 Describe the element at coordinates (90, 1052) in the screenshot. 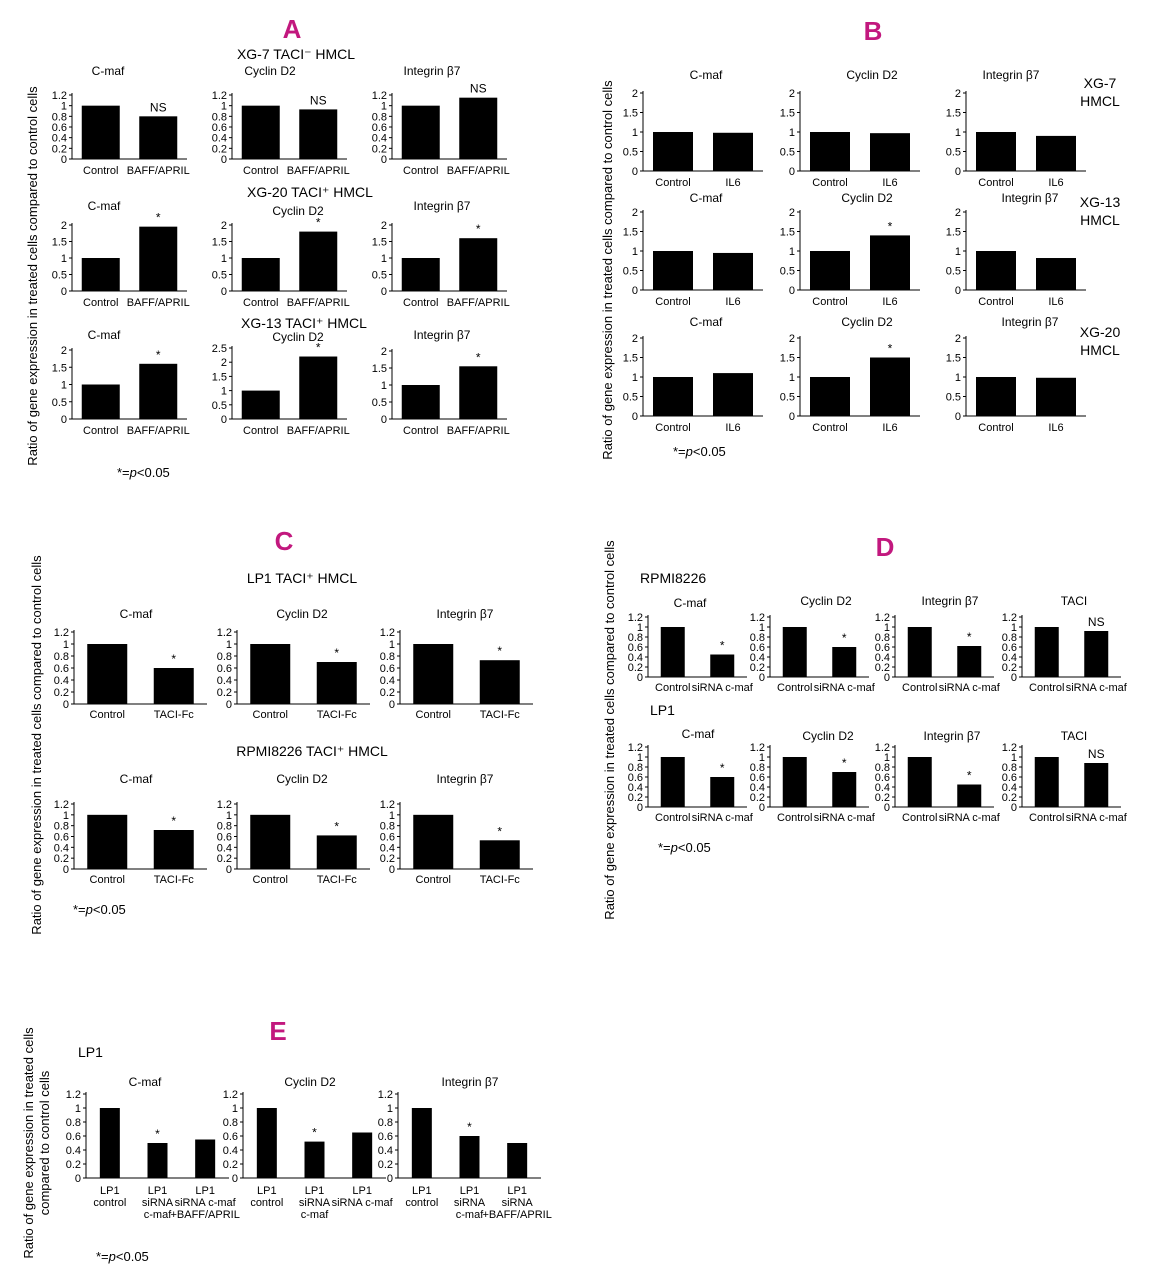

I see `panel-e-row1-title: LP1` at that location.